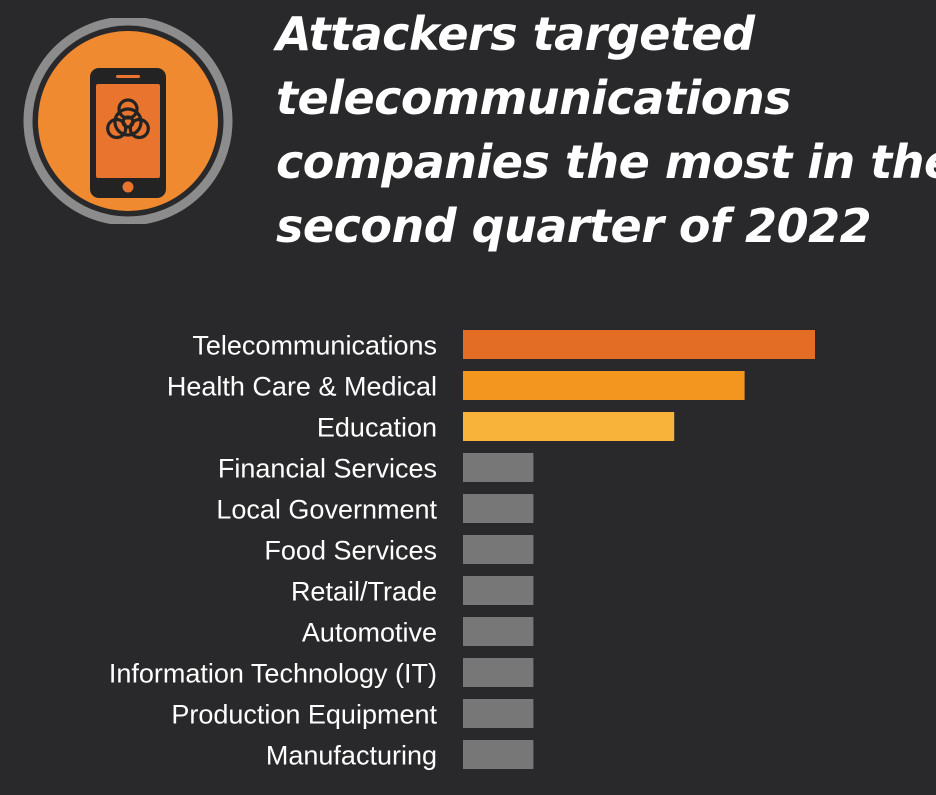  What do you see at coordinates (273, 674) in the screenshot?
I see `category-label: Information Technology (IT)` at bounding box center [273, 674].